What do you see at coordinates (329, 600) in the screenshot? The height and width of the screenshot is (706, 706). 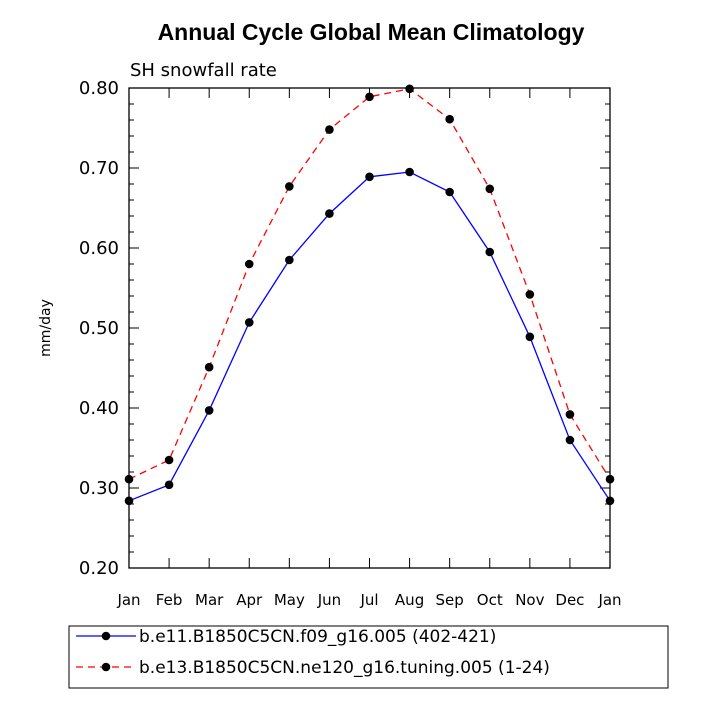 I see `x-tick-label: Jun` at bounding box center [329, 600].